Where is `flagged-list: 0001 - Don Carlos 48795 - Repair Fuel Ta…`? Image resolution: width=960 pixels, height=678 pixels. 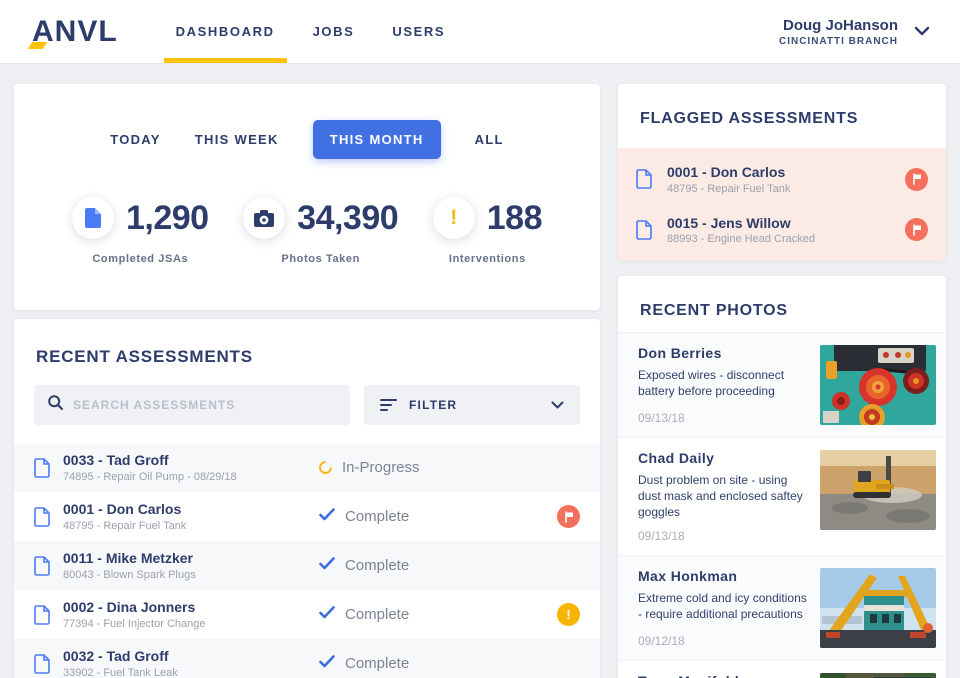
flagged-list: 0001 - Don Carlos 48795 - Repair Fuel Ta… is located at coordinates (782, 204).